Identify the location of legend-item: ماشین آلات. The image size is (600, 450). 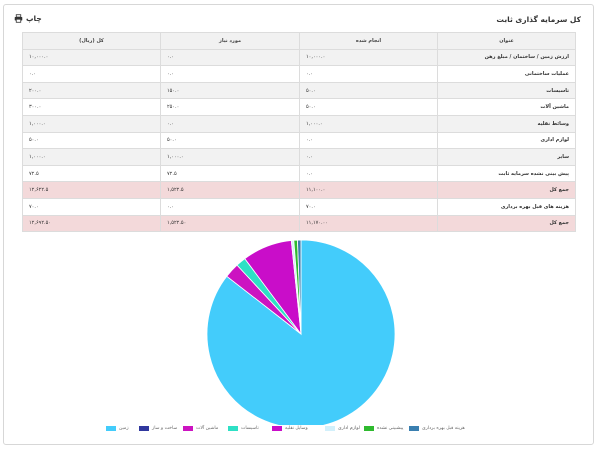
(200, 428).